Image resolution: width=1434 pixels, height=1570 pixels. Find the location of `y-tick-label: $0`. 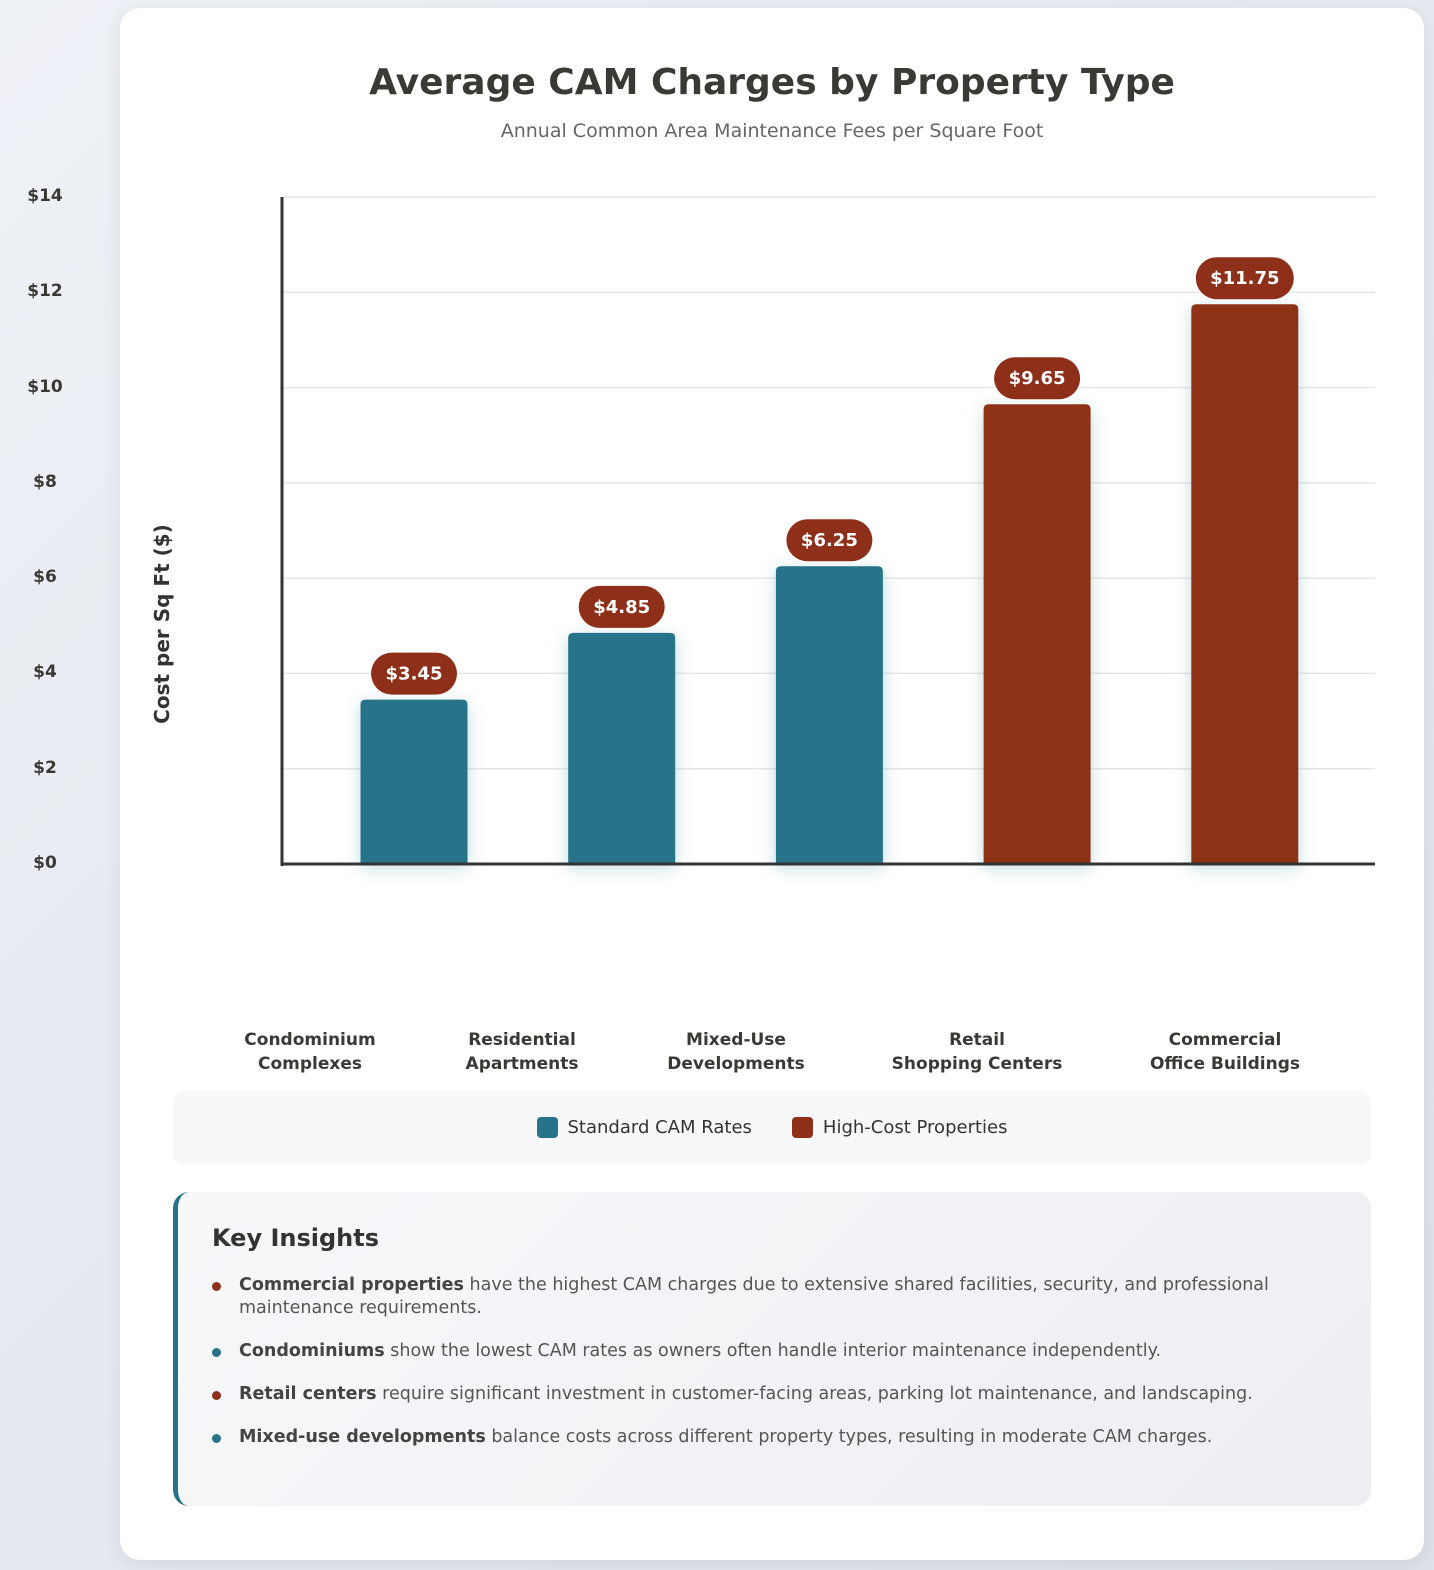

y-tick-label: $0 is located at coordinates (45, 863).